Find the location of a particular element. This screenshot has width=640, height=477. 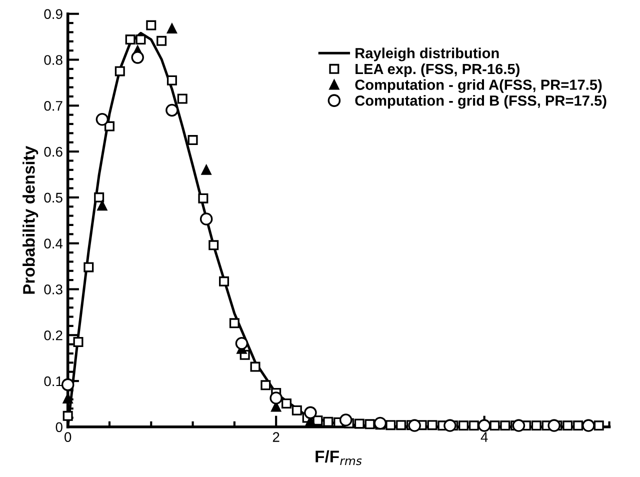

y-tick-label: 0.6 is located at coordinates (53, 151).